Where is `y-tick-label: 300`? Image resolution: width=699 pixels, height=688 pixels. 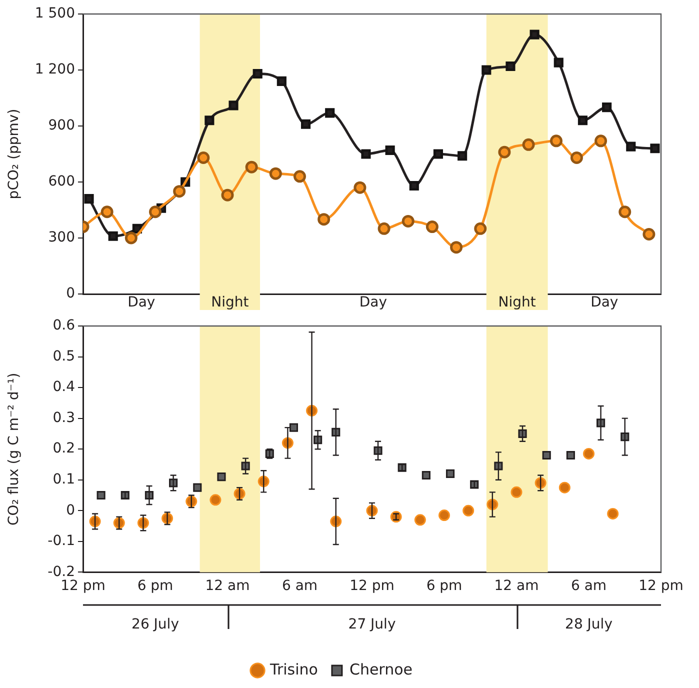
y-tick-label: 300 is located at coordinates (61, 238).